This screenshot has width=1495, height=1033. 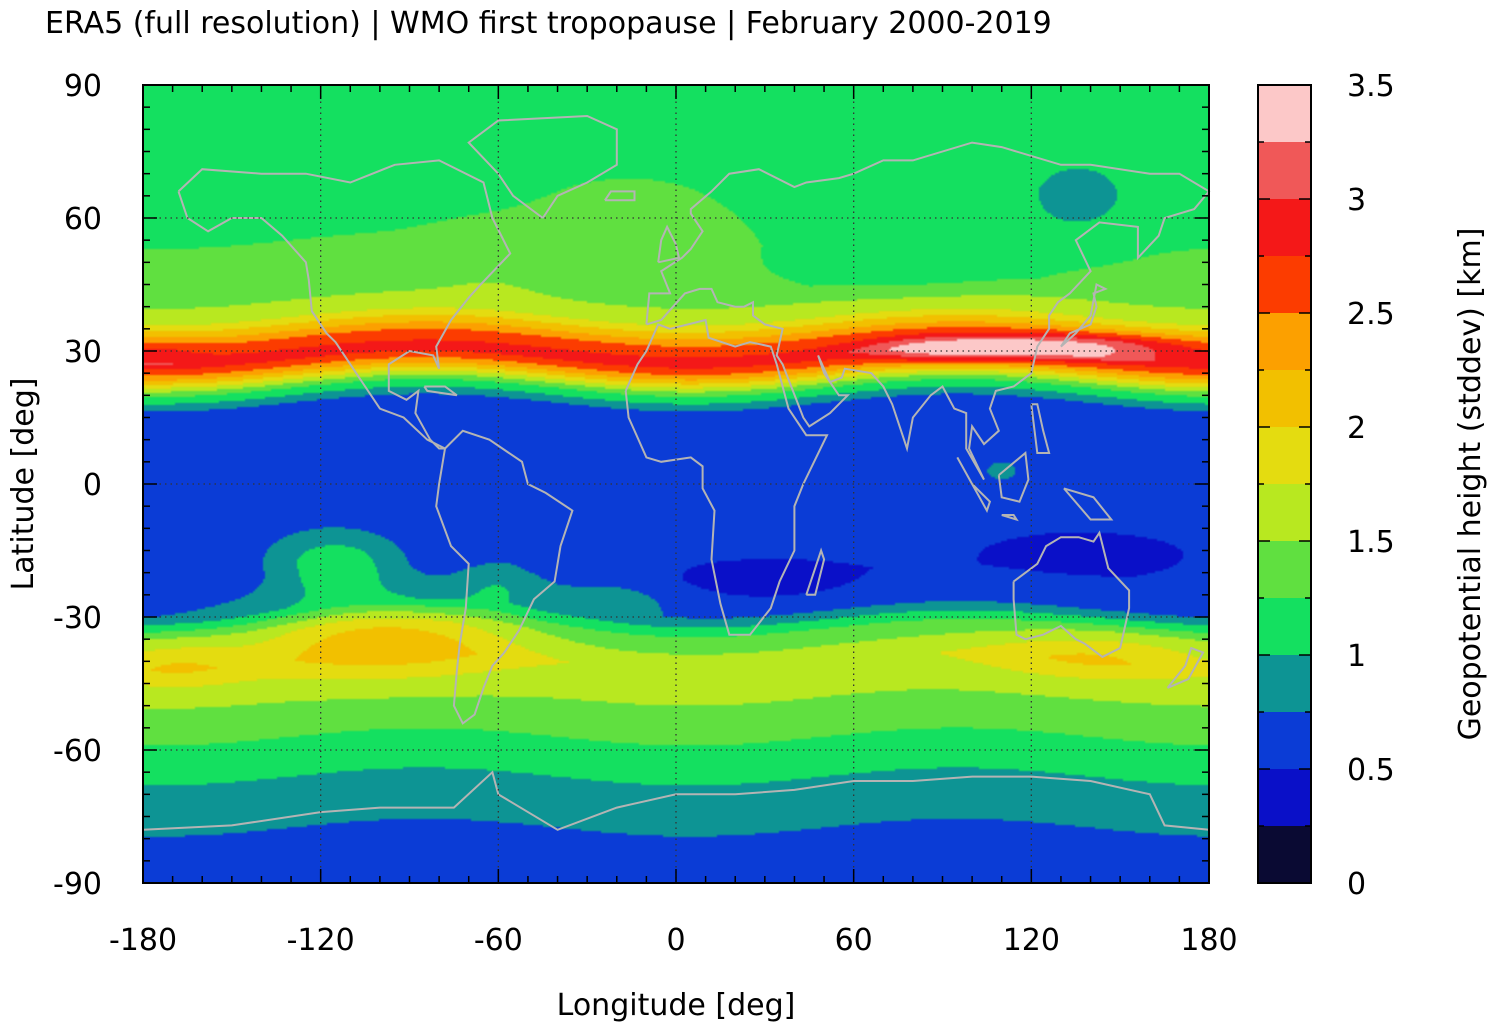 What do you see at coordinates (83, 219) in the screenshot?
I see `y-tick-label: 60` at bounding box center [83, 219].